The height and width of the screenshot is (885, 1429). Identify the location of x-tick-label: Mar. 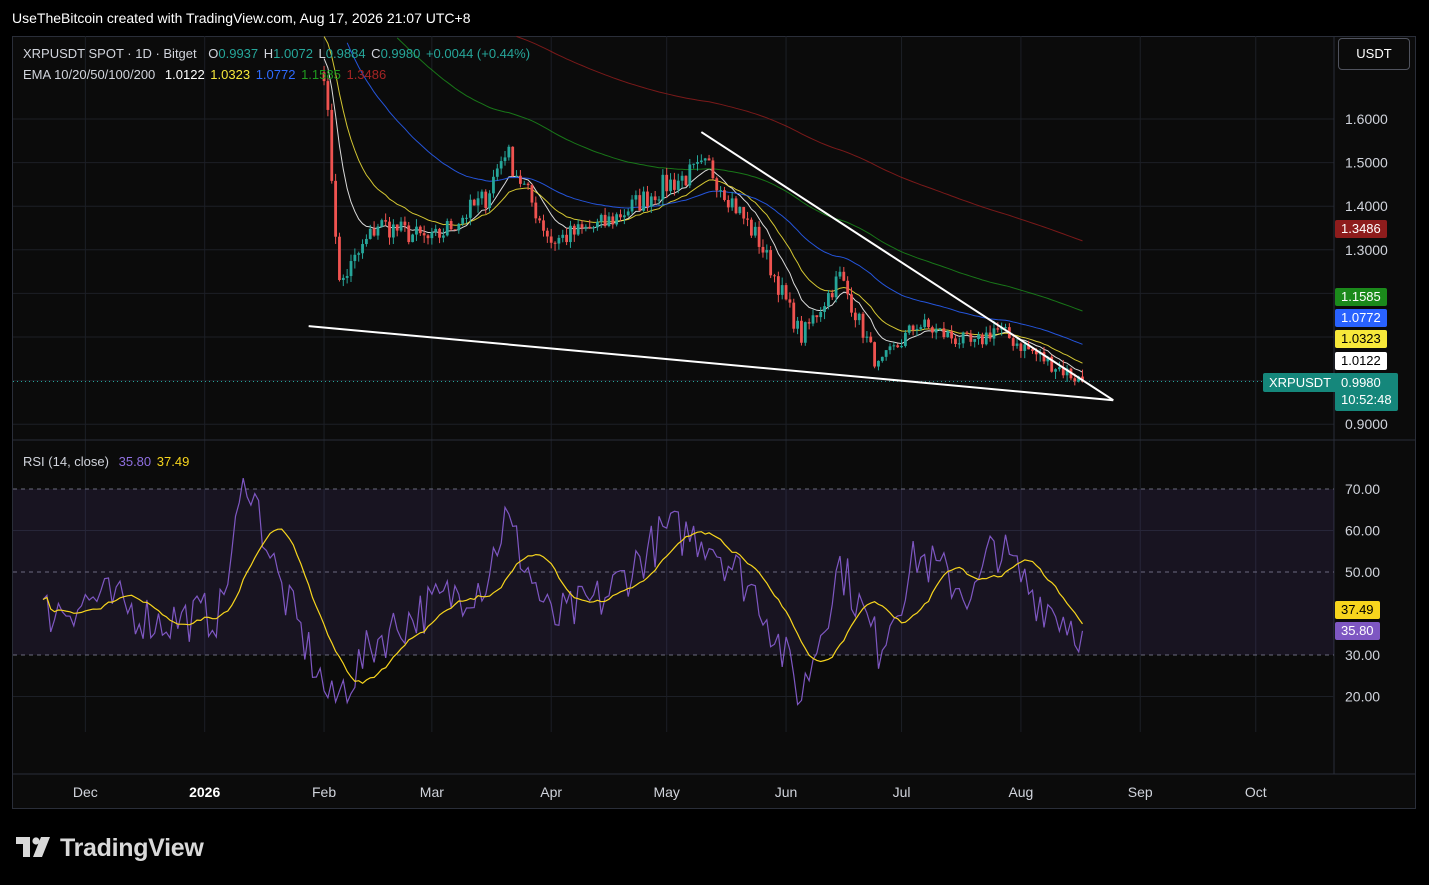
(432, 792).